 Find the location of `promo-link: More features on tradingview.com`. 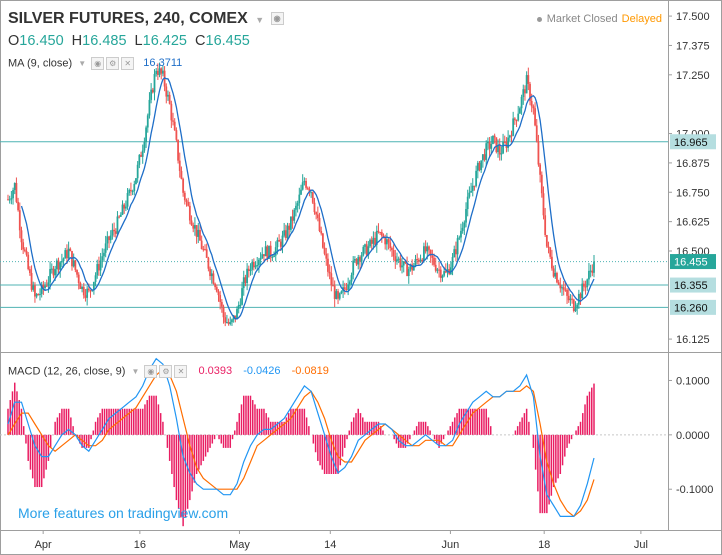

promo-link: More features on tradingview.com is located at coordinates (123, 513).